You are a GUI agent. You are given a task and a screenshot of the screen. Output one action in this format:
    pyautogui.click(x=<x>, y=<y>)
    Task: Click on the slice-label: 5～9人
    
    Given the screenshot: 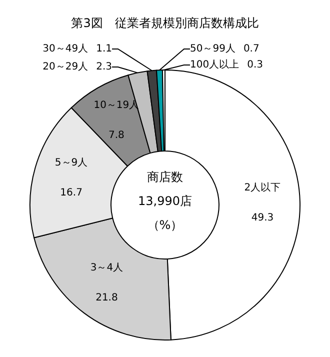 What is the action you would take?
    pyautogui.click(x=71, y=163)
    